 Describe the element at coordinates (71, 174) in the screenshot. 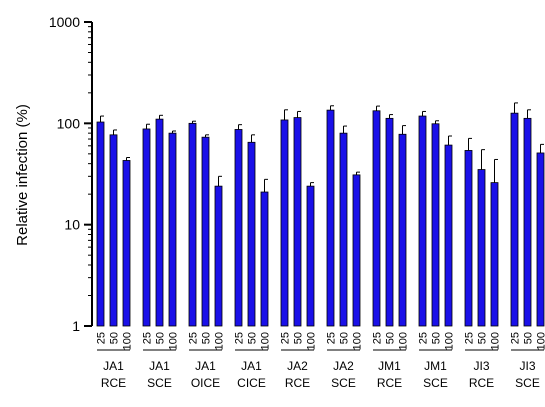

I see `axes: 1 10 100 1000` at that location.